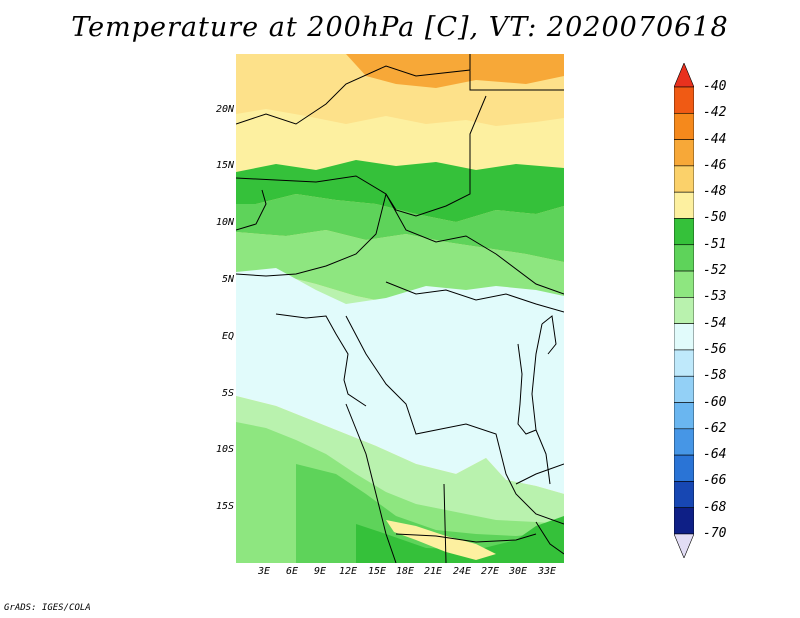  Describe the element at coordinates (715, 271) in the screenshot. I see `colorbar-label: -52` at that location.